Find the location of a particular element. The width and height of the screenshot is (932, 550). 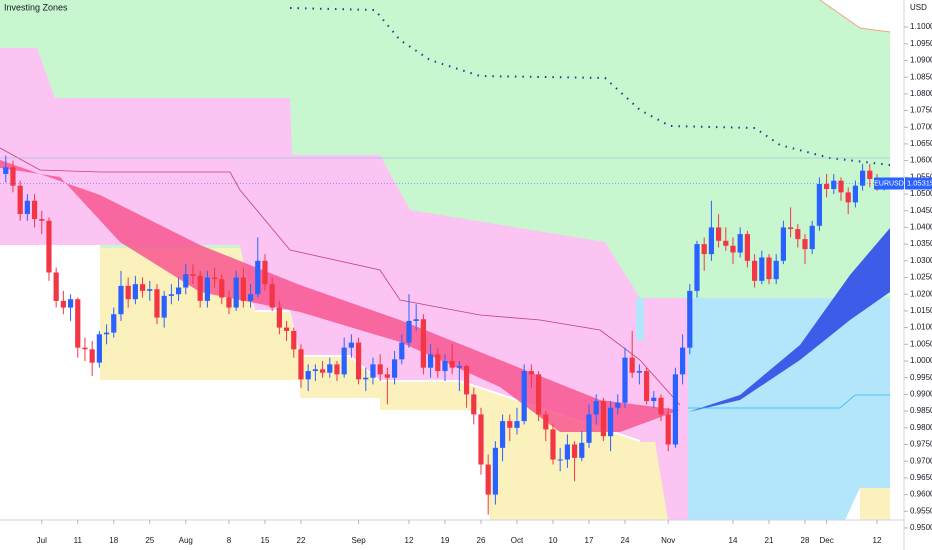

y-tick-label: 0.99500 is located at coordinates (921, 377).